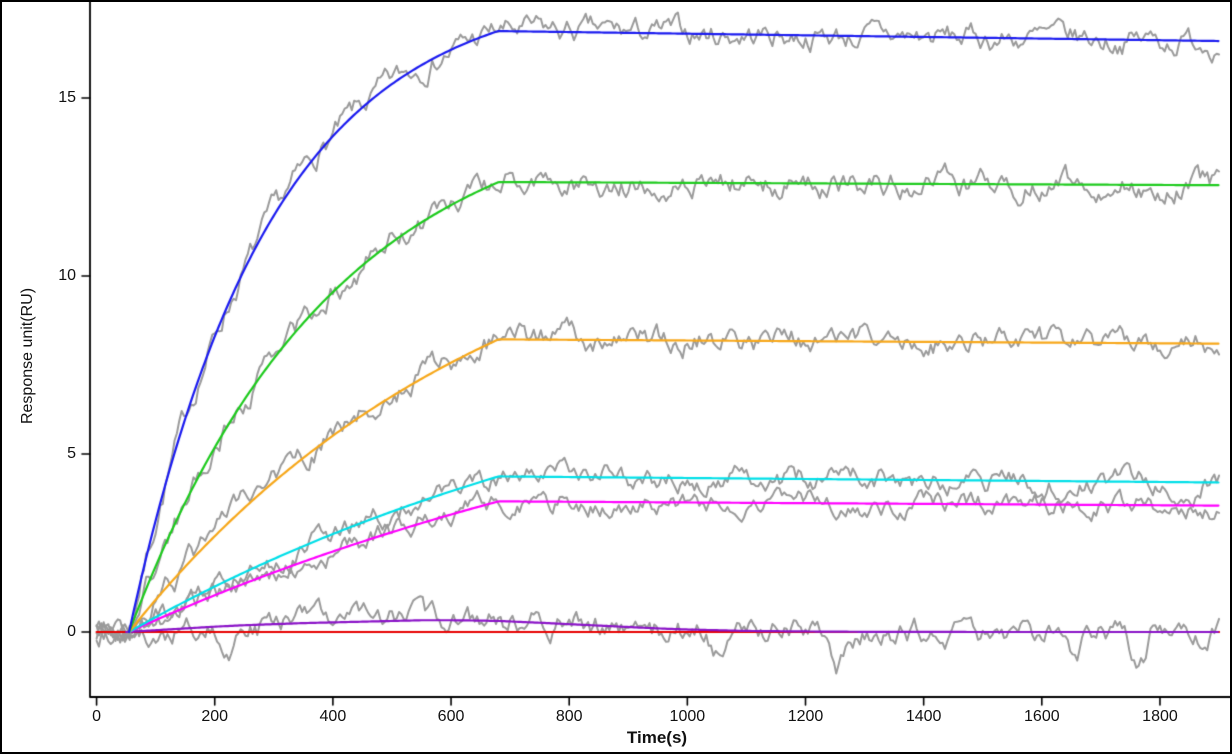  What do you see at coordinates (67, 97) in the screenshot?
I see `y-tick-label: 15` at bounding box center [67, 97].